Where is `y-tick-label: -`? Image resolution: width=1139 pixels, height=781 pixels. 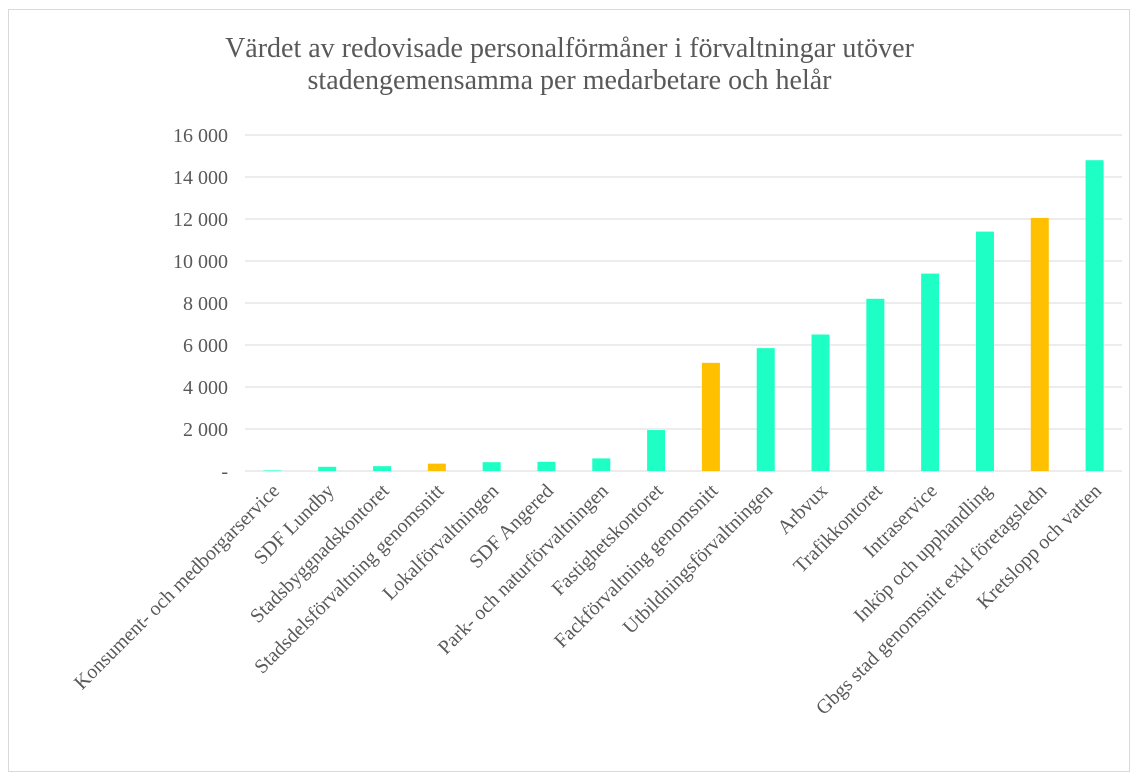
y-tick-label: - is located at coordinates (224, 472).